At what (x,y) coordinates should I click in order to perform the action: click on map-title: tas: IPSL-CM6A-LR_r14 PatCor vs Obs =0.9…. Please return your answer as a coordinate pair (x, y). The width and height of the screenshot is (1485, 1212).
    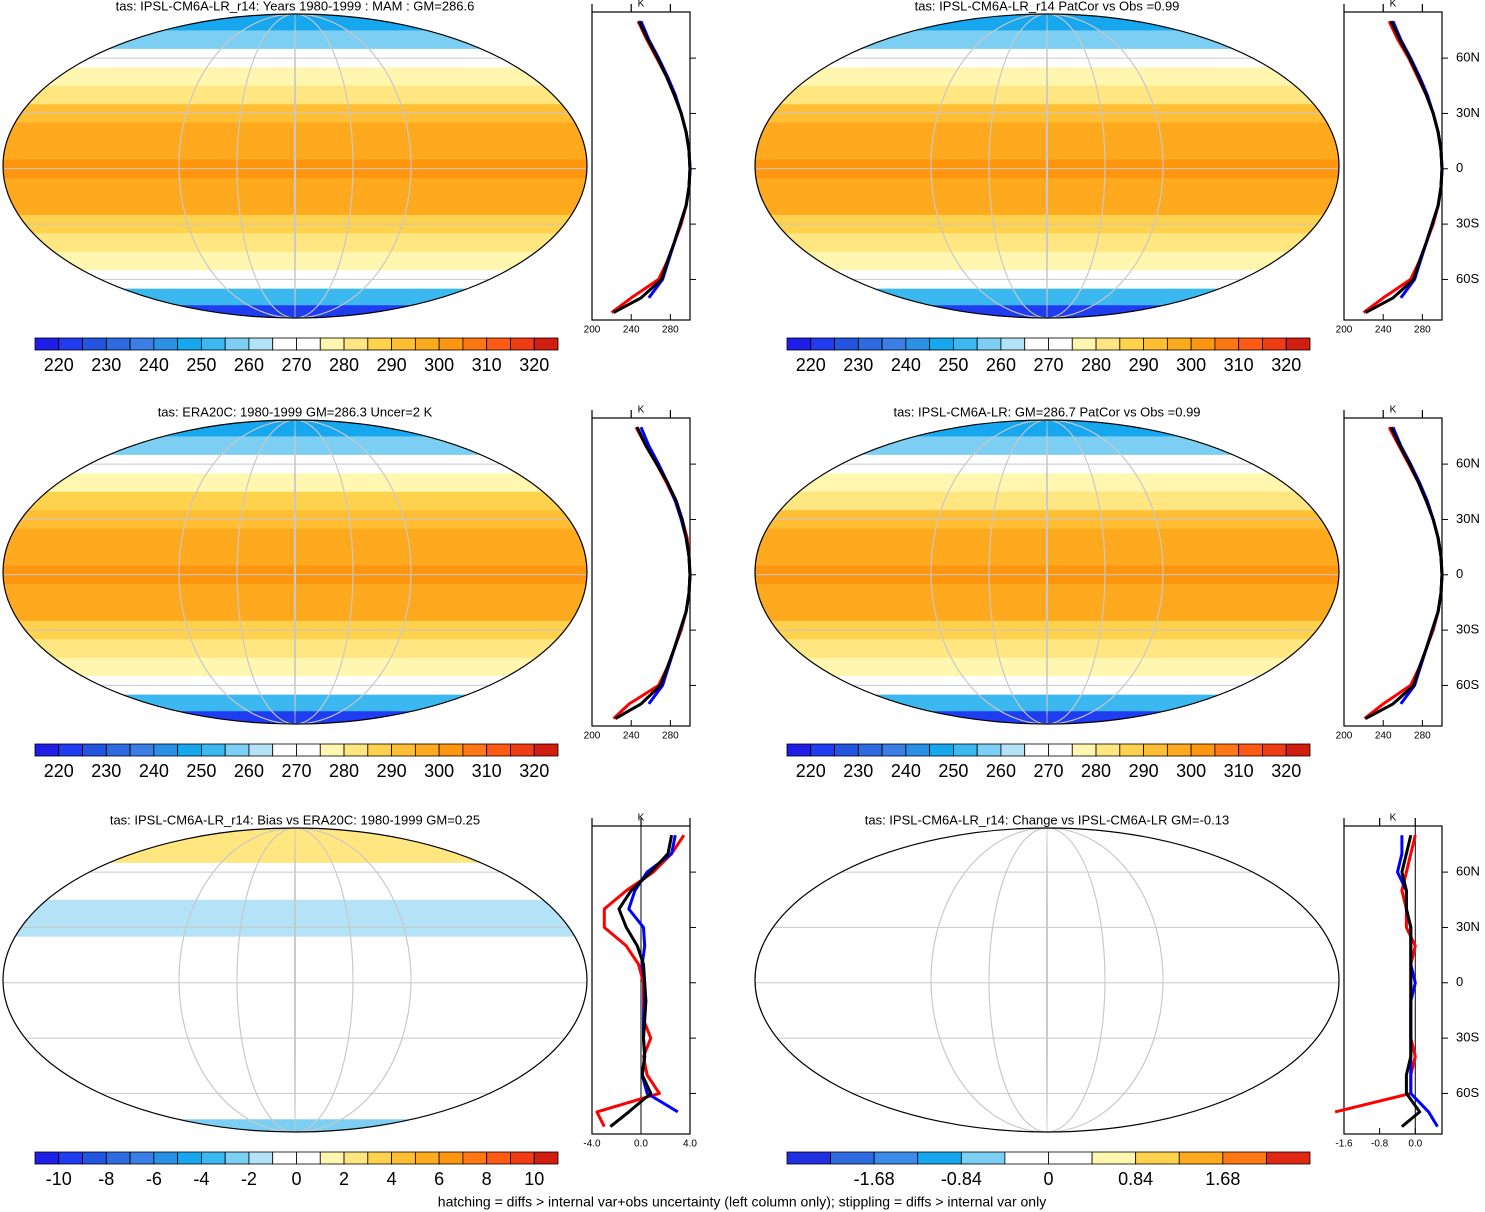
    Looking at the image, I should click on (1047, 6).